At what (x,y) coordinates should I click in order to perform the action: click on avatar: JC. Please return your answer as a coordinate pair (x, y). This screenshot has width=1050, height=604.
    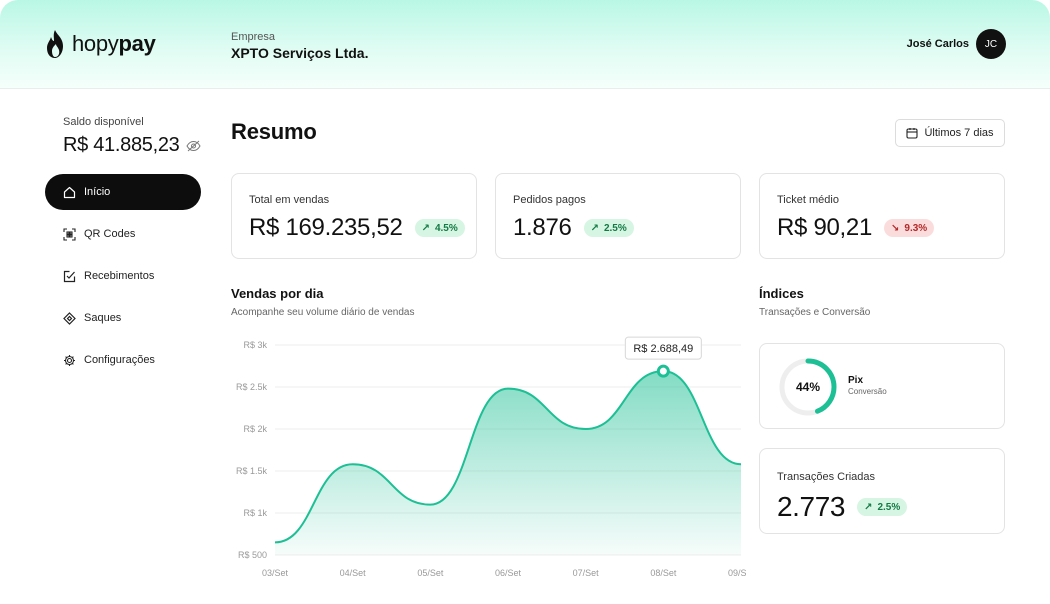
    Looking at the image, I should click on (991, 44).